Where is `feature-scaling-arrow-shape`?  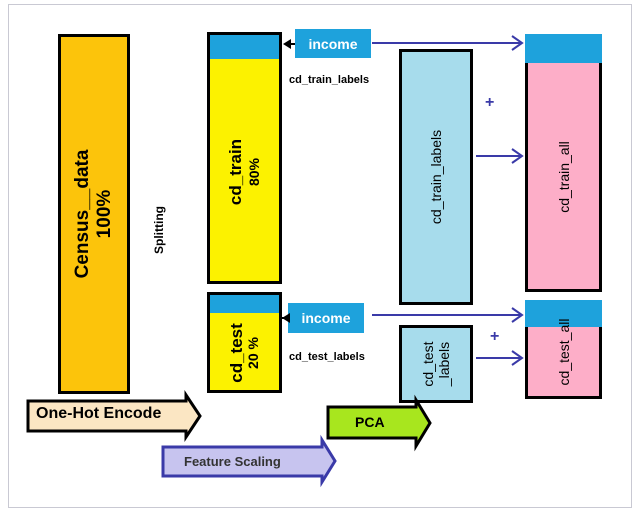
feature-scaling-arrow-shape is located at coordinates (249, 461).